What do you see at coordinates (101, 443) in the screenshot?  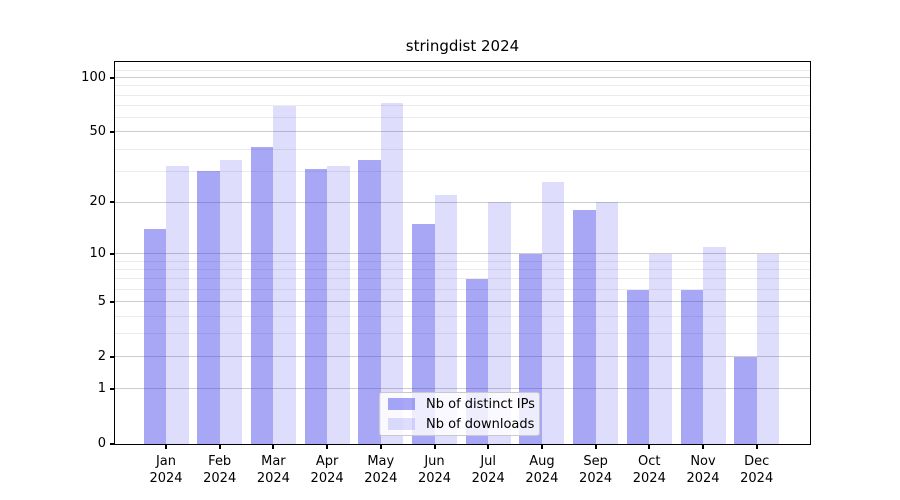 I see `y-tick-label-0: 0` at bounding box center [101, 443].